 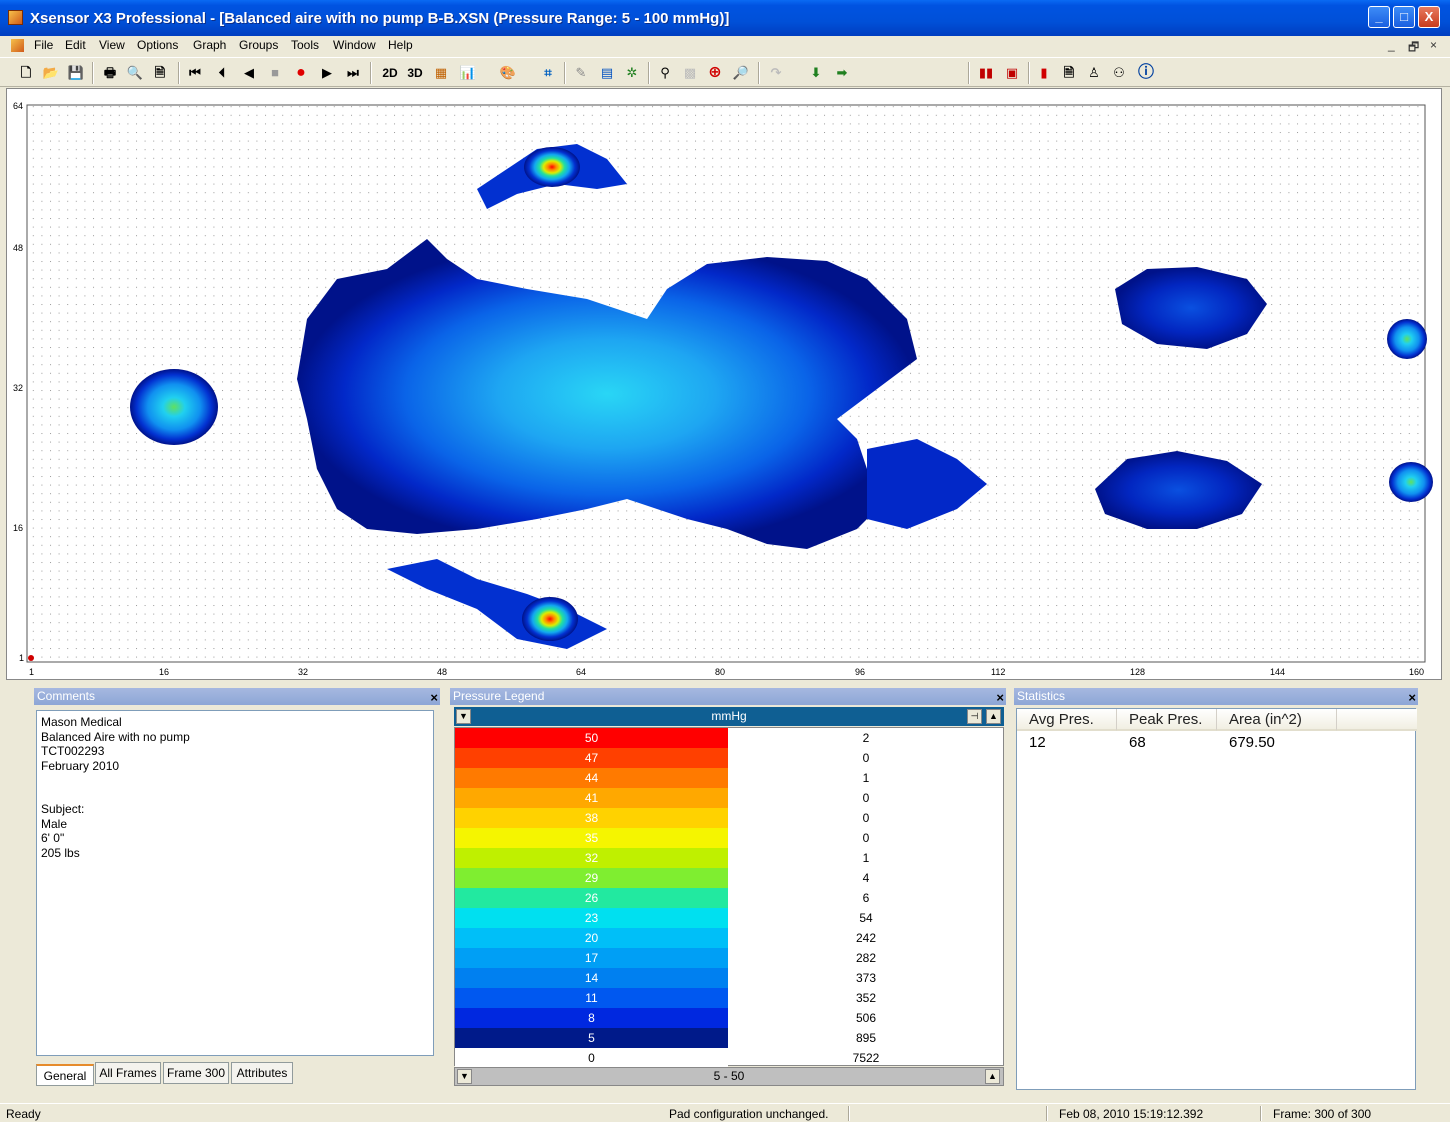 What do you see at coordinates (354, 45) in the screenshot?
I see `menu-window: Window` at bounding box center [354, 45].